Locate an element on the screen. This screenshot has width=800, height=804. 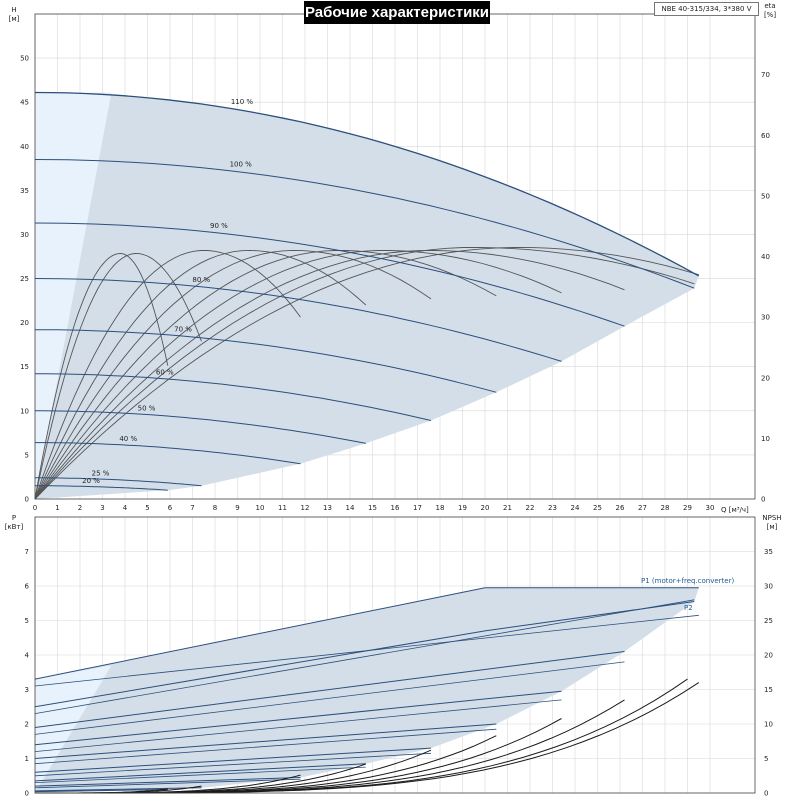
x-tick-label: 15 is located at coordinates (372, 508).